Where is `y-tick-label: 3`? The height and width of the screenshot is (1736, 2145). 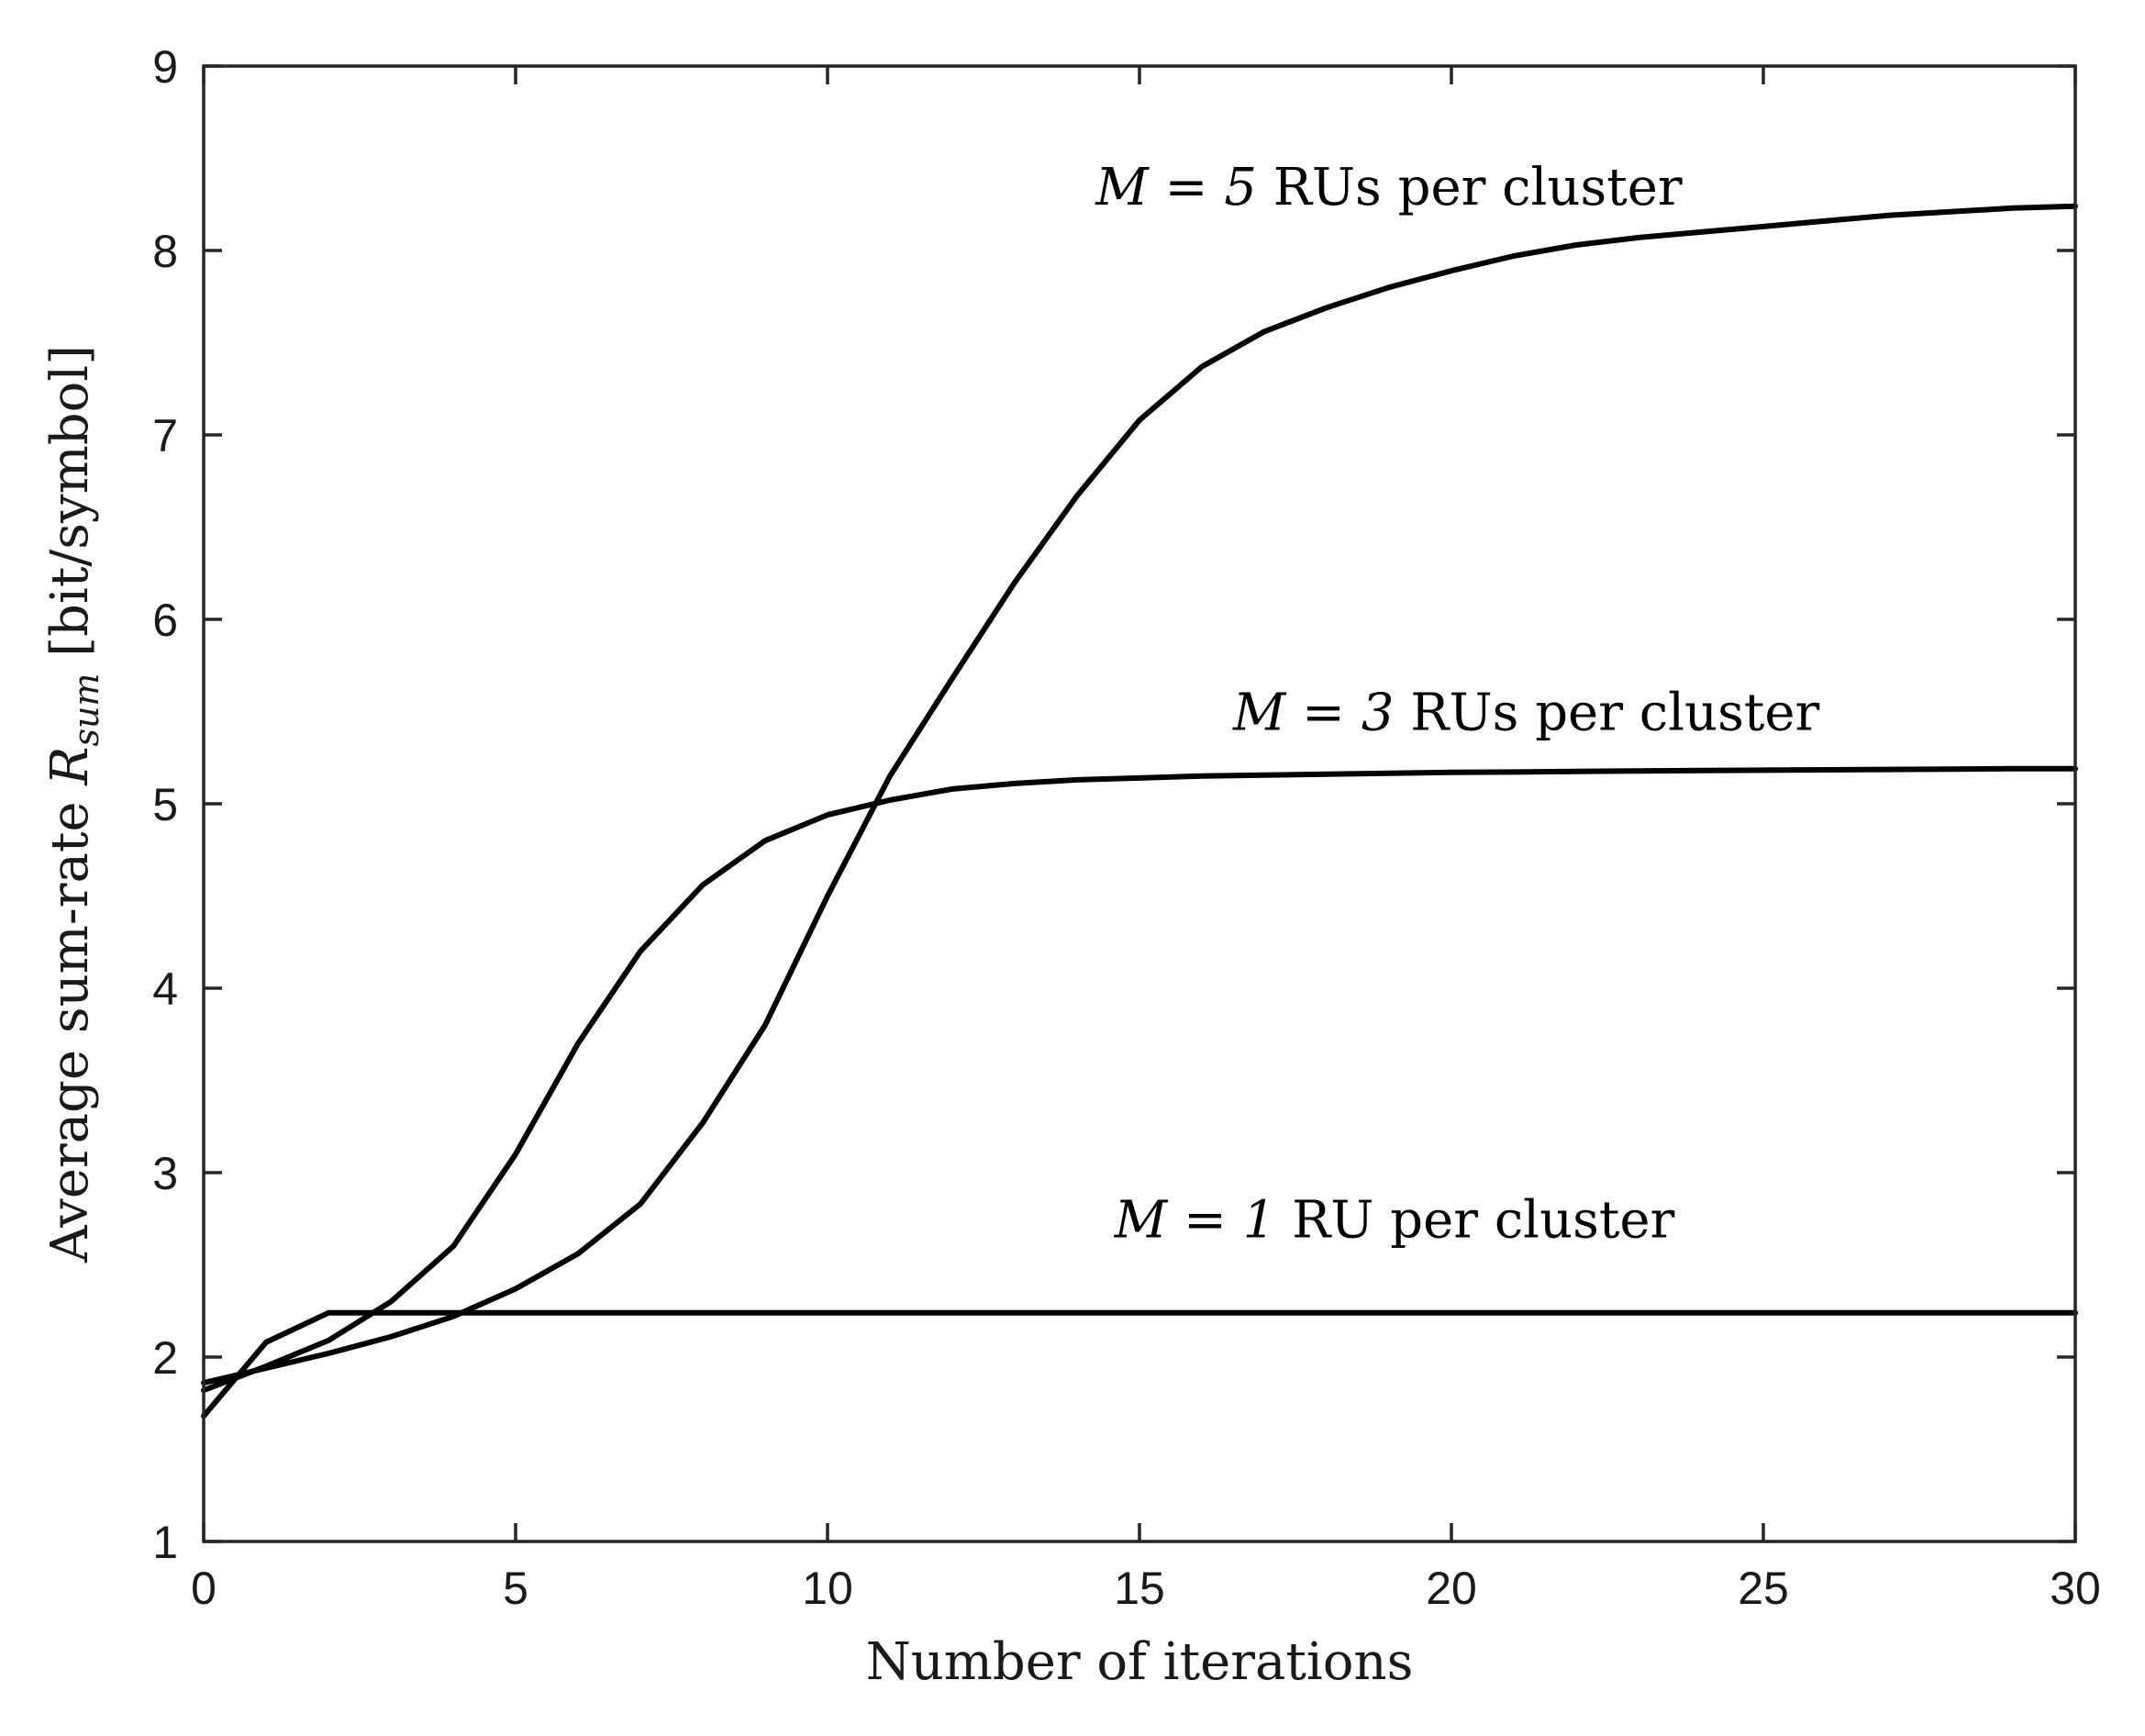 y-tick-label: 3 is located at coordinates (165, 1173).